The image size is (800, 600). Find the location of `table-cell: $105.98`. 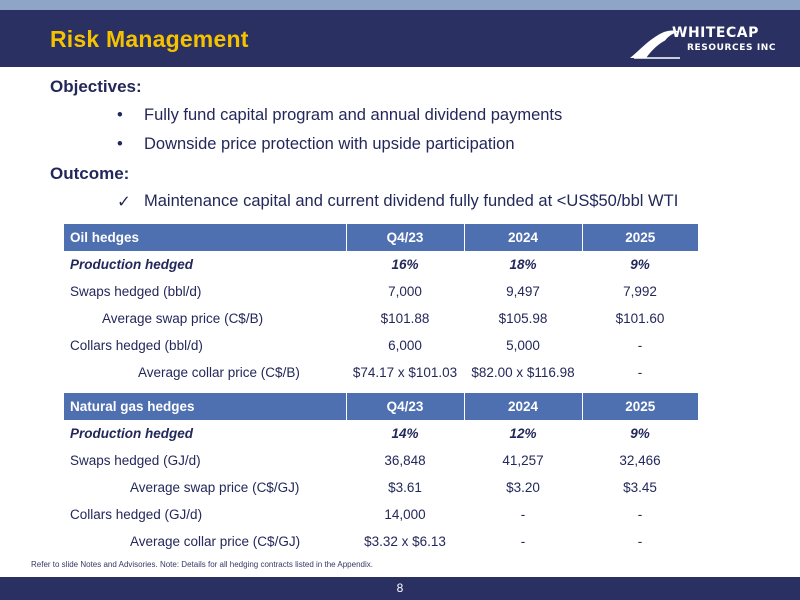

table-cell: $105.98 is located at coordinates (523, 318).